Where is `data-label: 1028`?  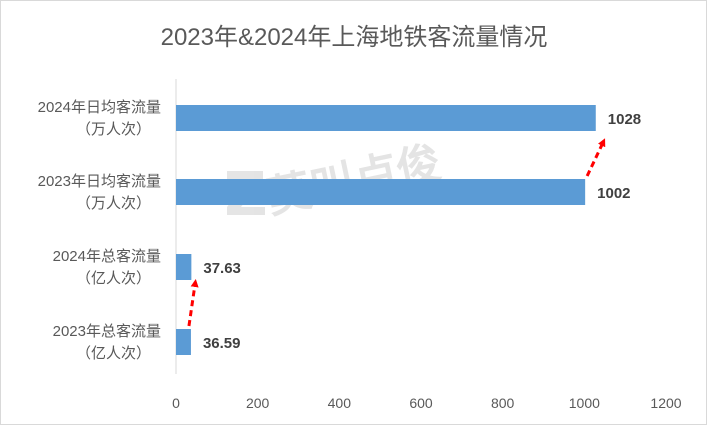
data-label: 1028 is located at coordinates (624, 119).